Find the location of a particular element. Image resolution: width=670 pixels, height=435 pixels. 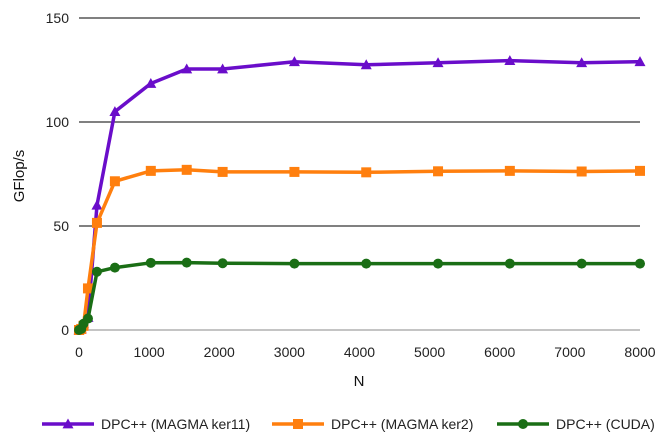

x-tick-label: 6000 is located at coordinates (499, 352).